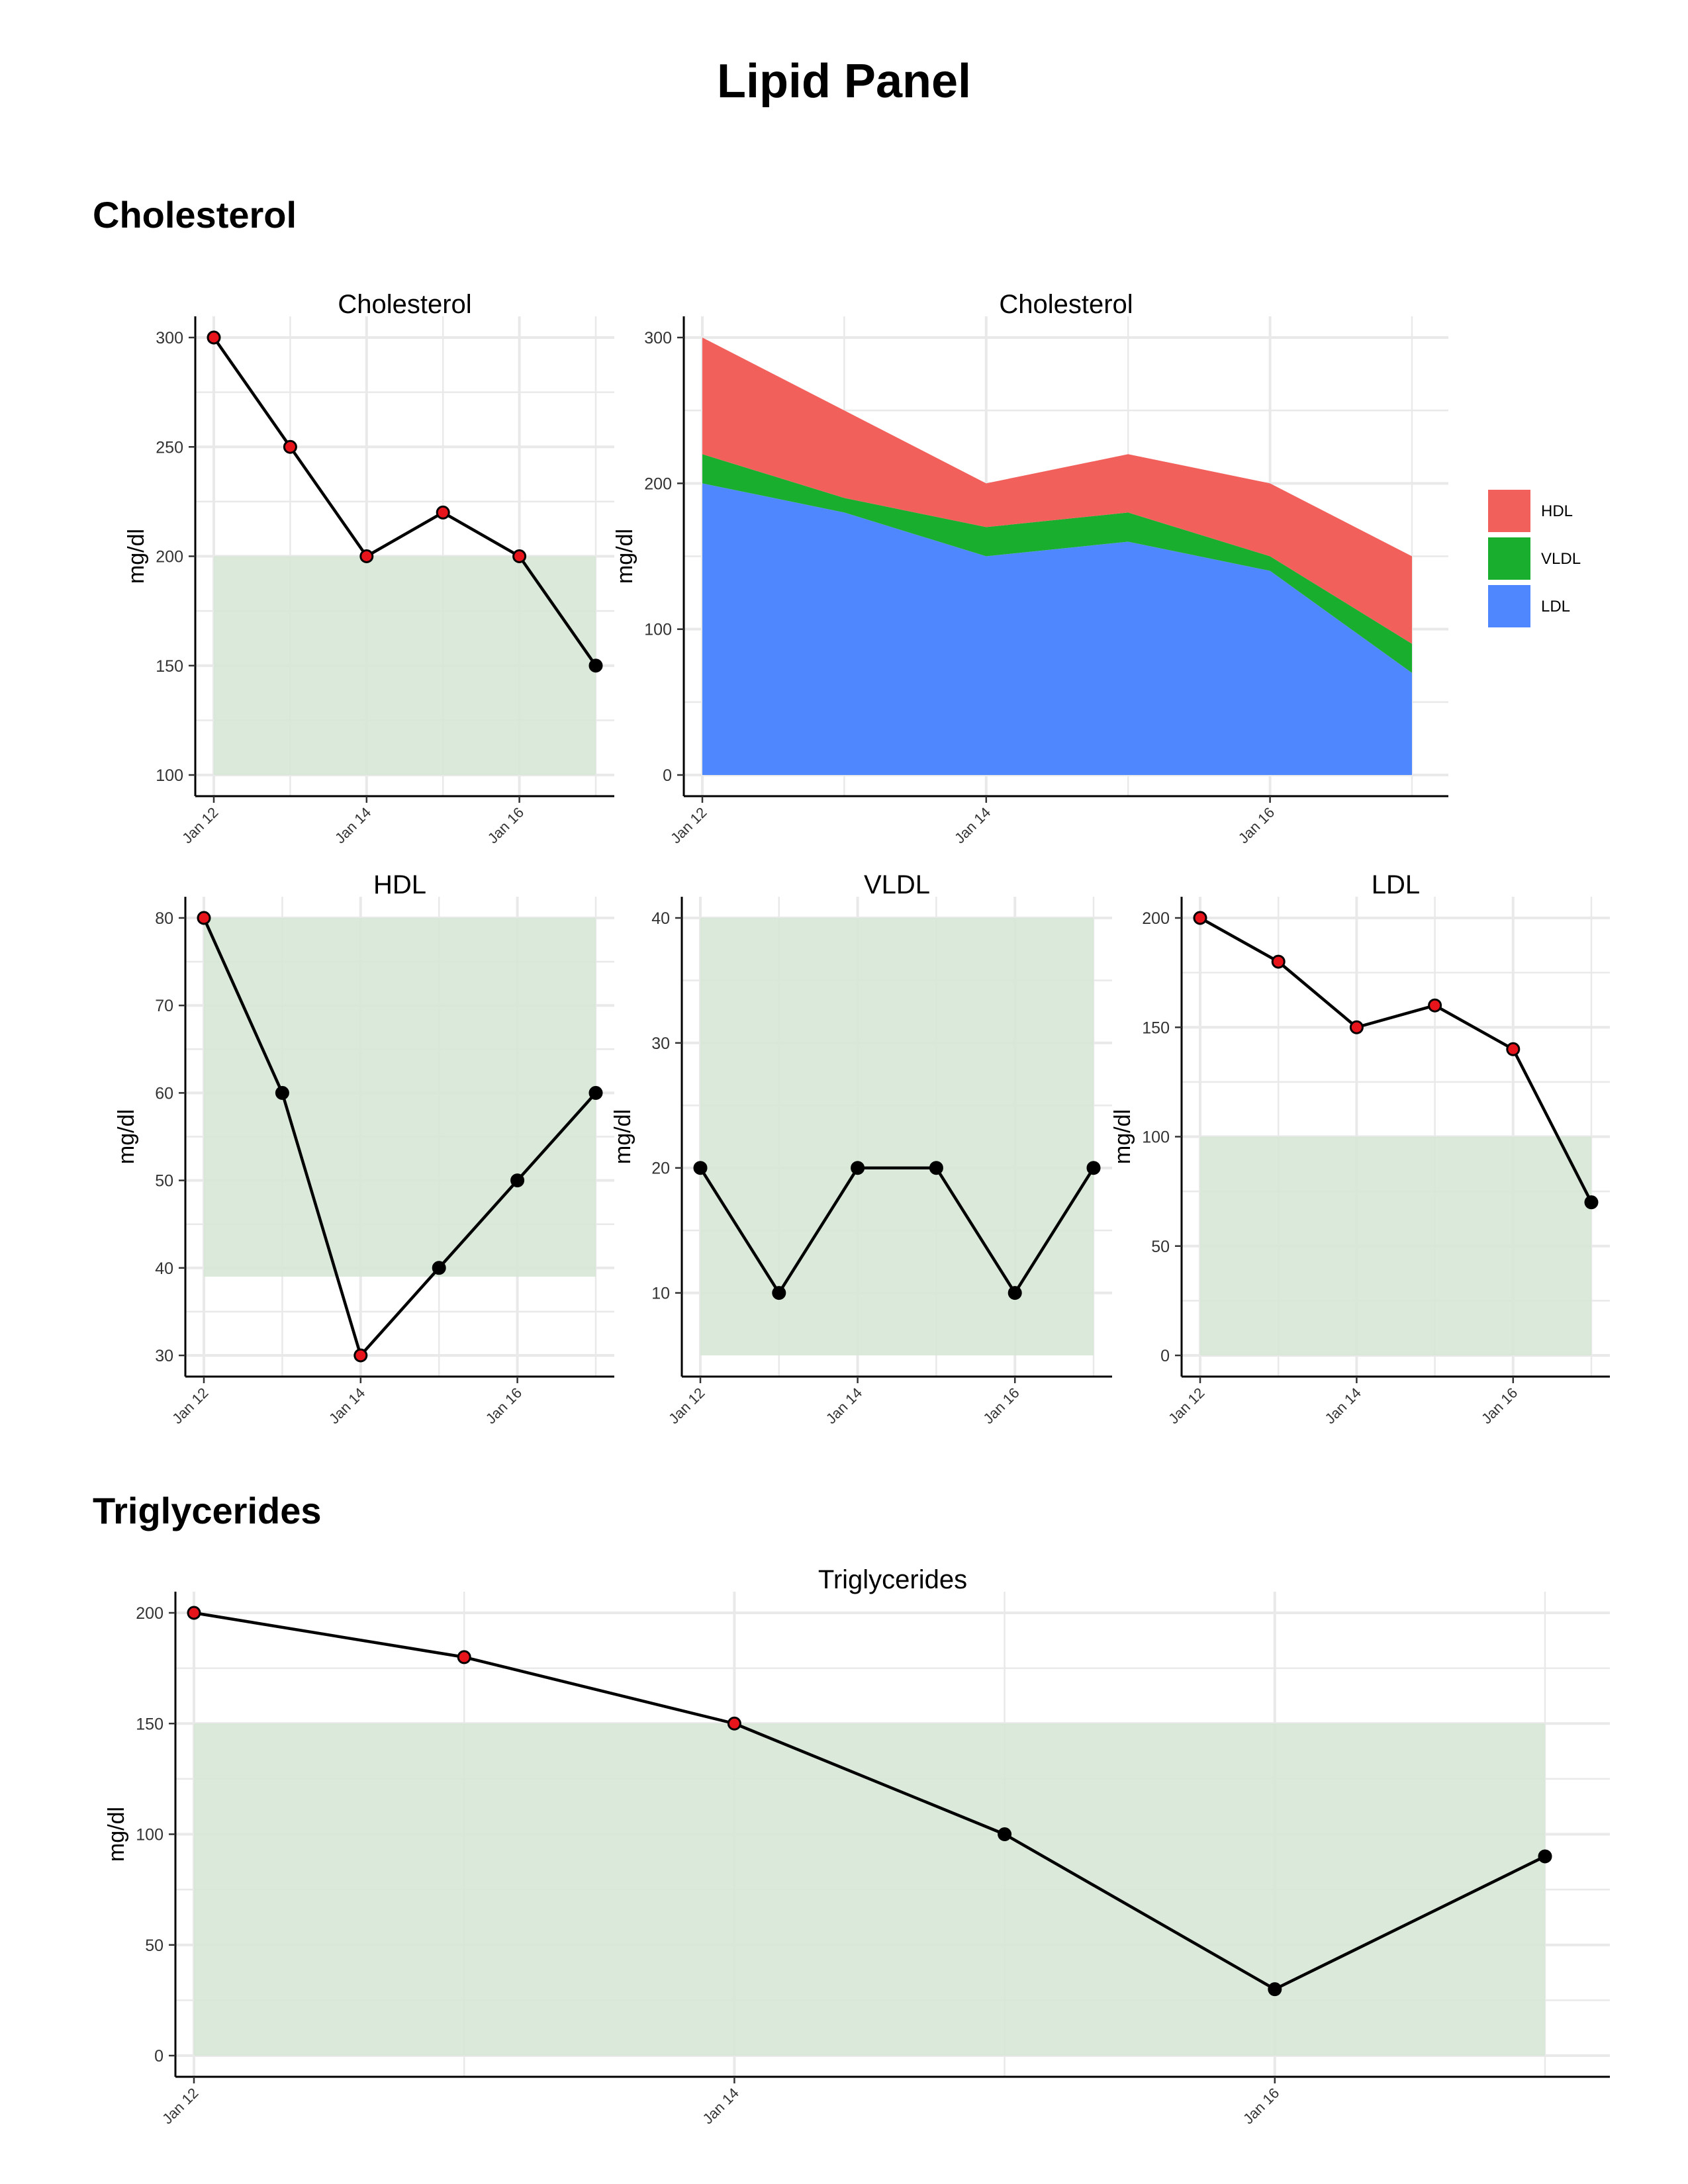 This screenshot has width=1688, height=2184. What do you see at coordinates (399, 884) in the screenshot?
I see `chart-title: HDL` at bounding box center [399, 884].